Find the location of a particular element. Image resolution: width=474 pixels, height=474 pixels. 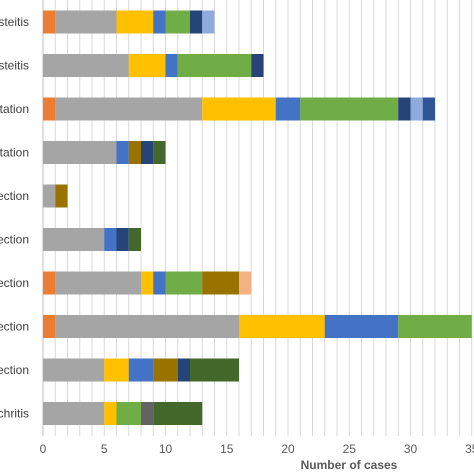

x-tick-label: 30 is located at coordinates (411, 449).